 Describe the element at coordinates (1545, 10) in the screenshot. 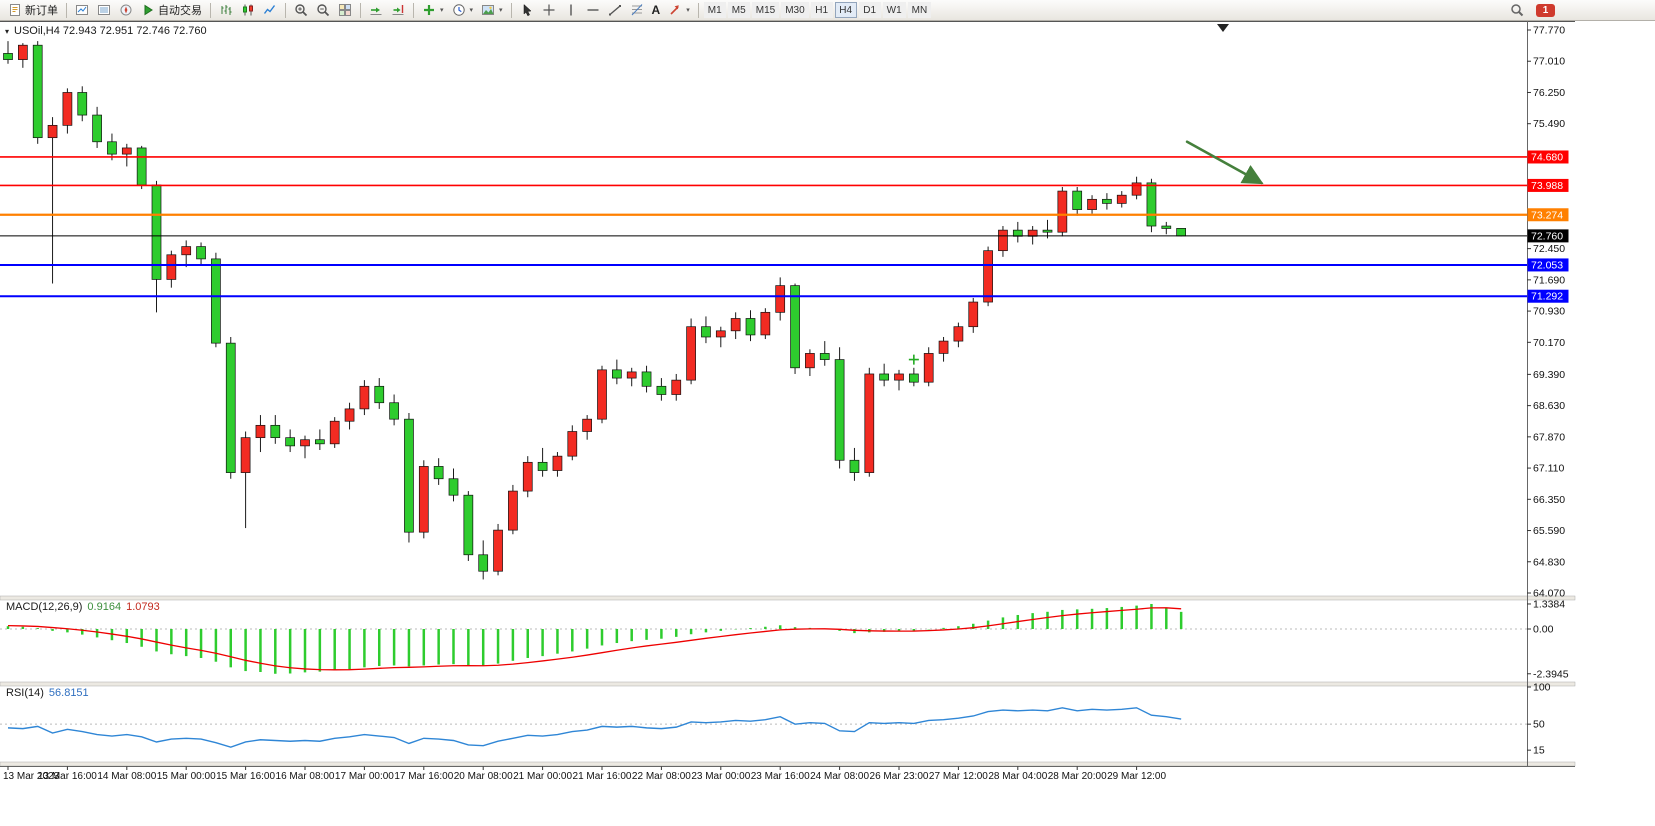

I see `notification-badge: 1` at that location.